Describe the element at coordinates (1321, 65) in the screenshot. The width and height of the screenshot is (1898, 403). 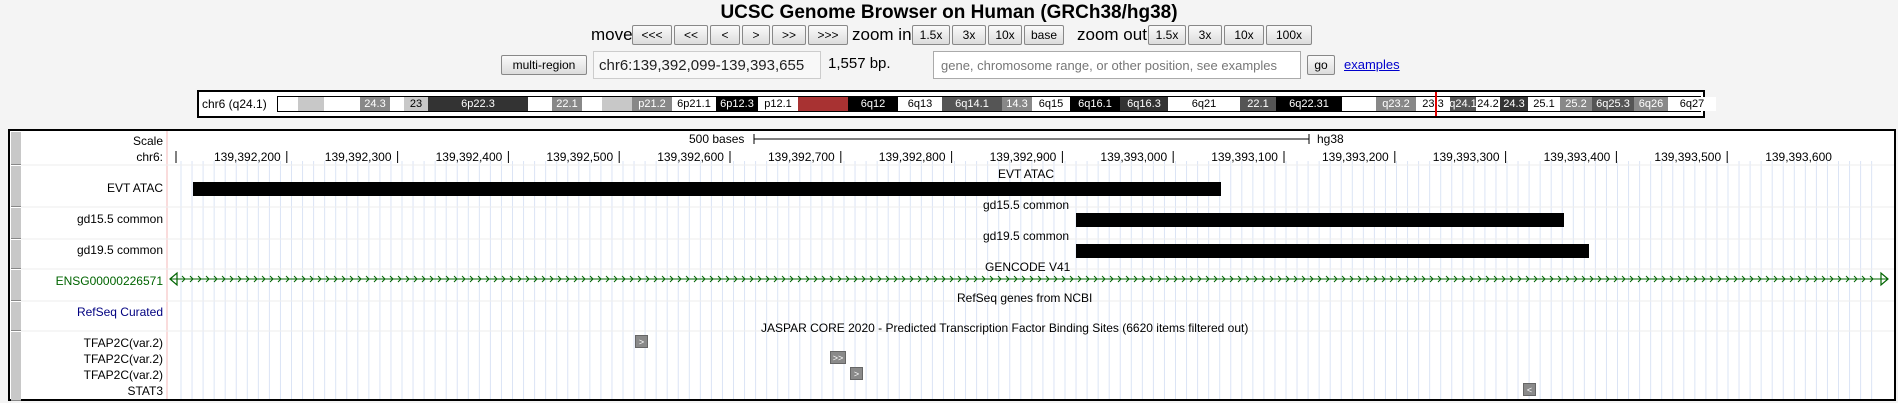
I see `go-button: go` at that location.